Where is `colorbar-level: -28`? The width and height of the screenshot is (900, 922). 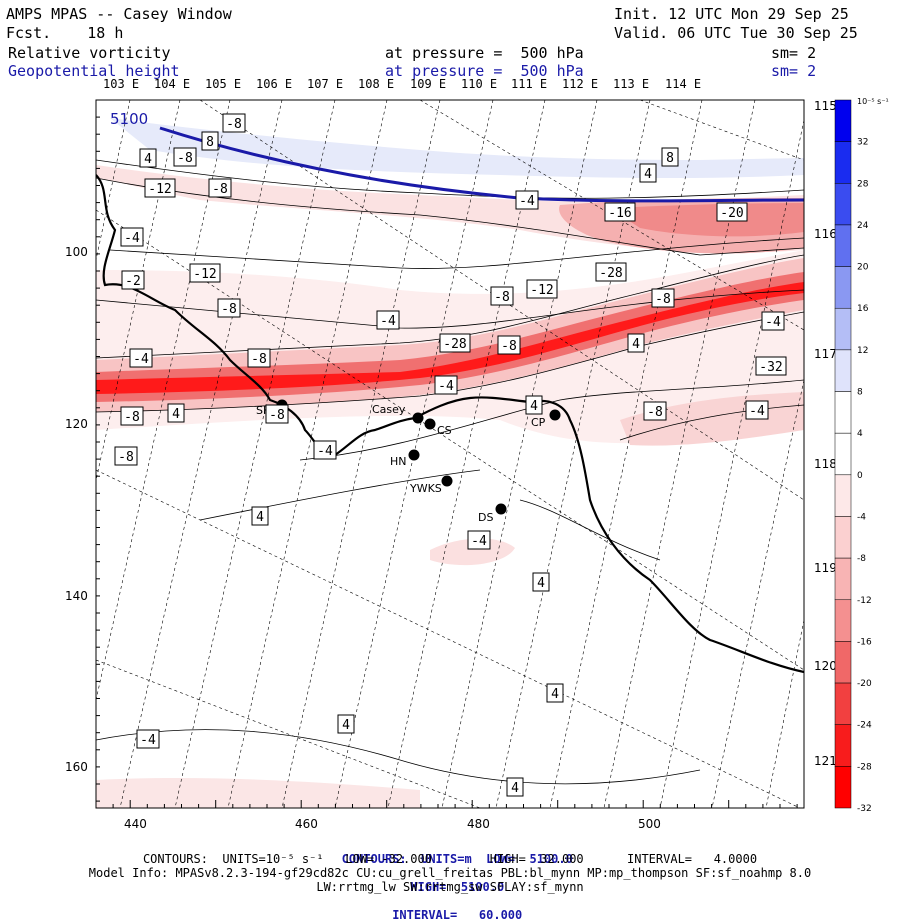
colorbar-level: -28 is located at coordinates (864, 767).